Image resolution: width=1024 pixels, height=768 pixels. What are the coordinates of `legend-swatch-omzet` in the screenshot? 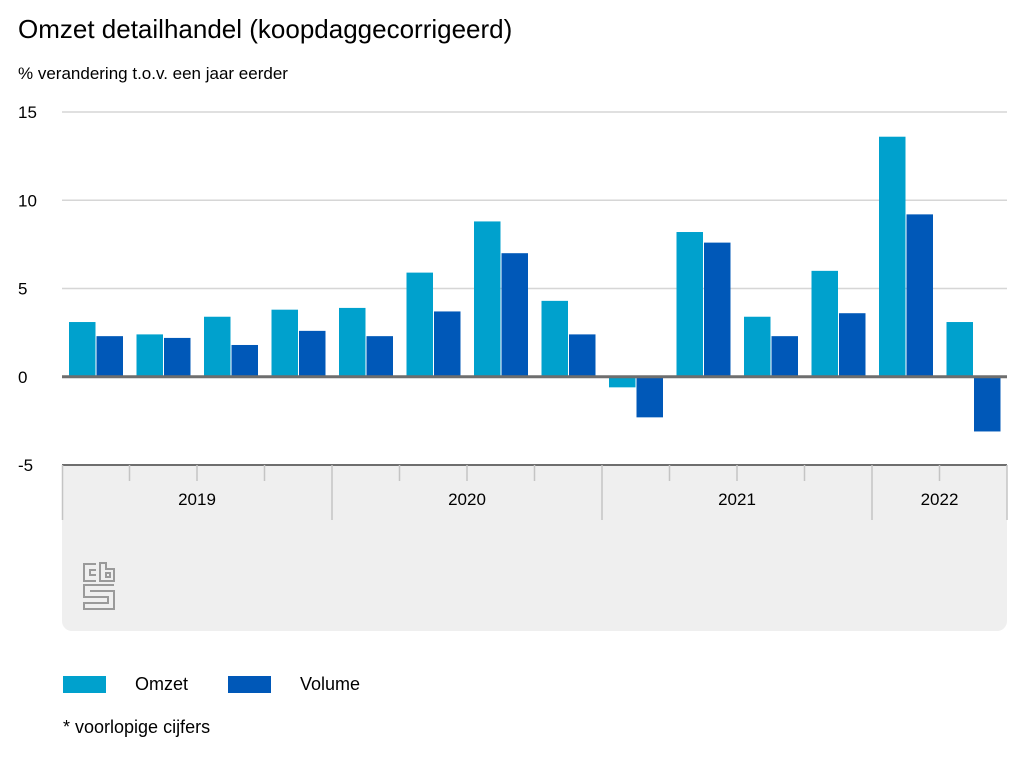 It's located at (84, 684).